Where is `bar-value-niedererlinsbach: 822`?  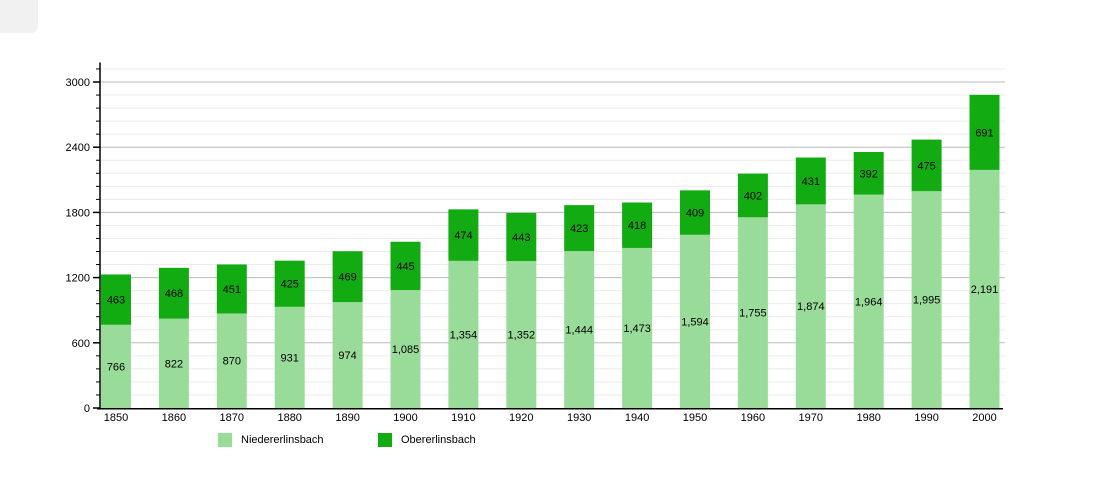
bar-value-niedererlinsbach: 822 is located at coordinates (174, 364).